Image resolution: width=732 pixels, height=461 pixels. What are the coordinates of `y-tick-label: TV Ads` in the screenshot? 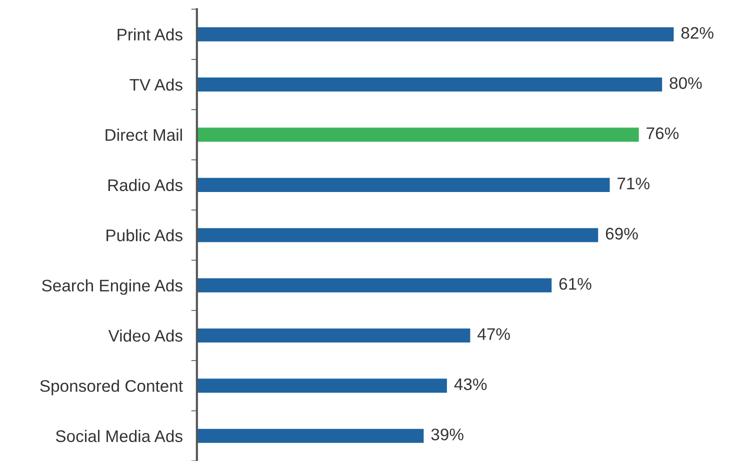 It's located at (156, 84).